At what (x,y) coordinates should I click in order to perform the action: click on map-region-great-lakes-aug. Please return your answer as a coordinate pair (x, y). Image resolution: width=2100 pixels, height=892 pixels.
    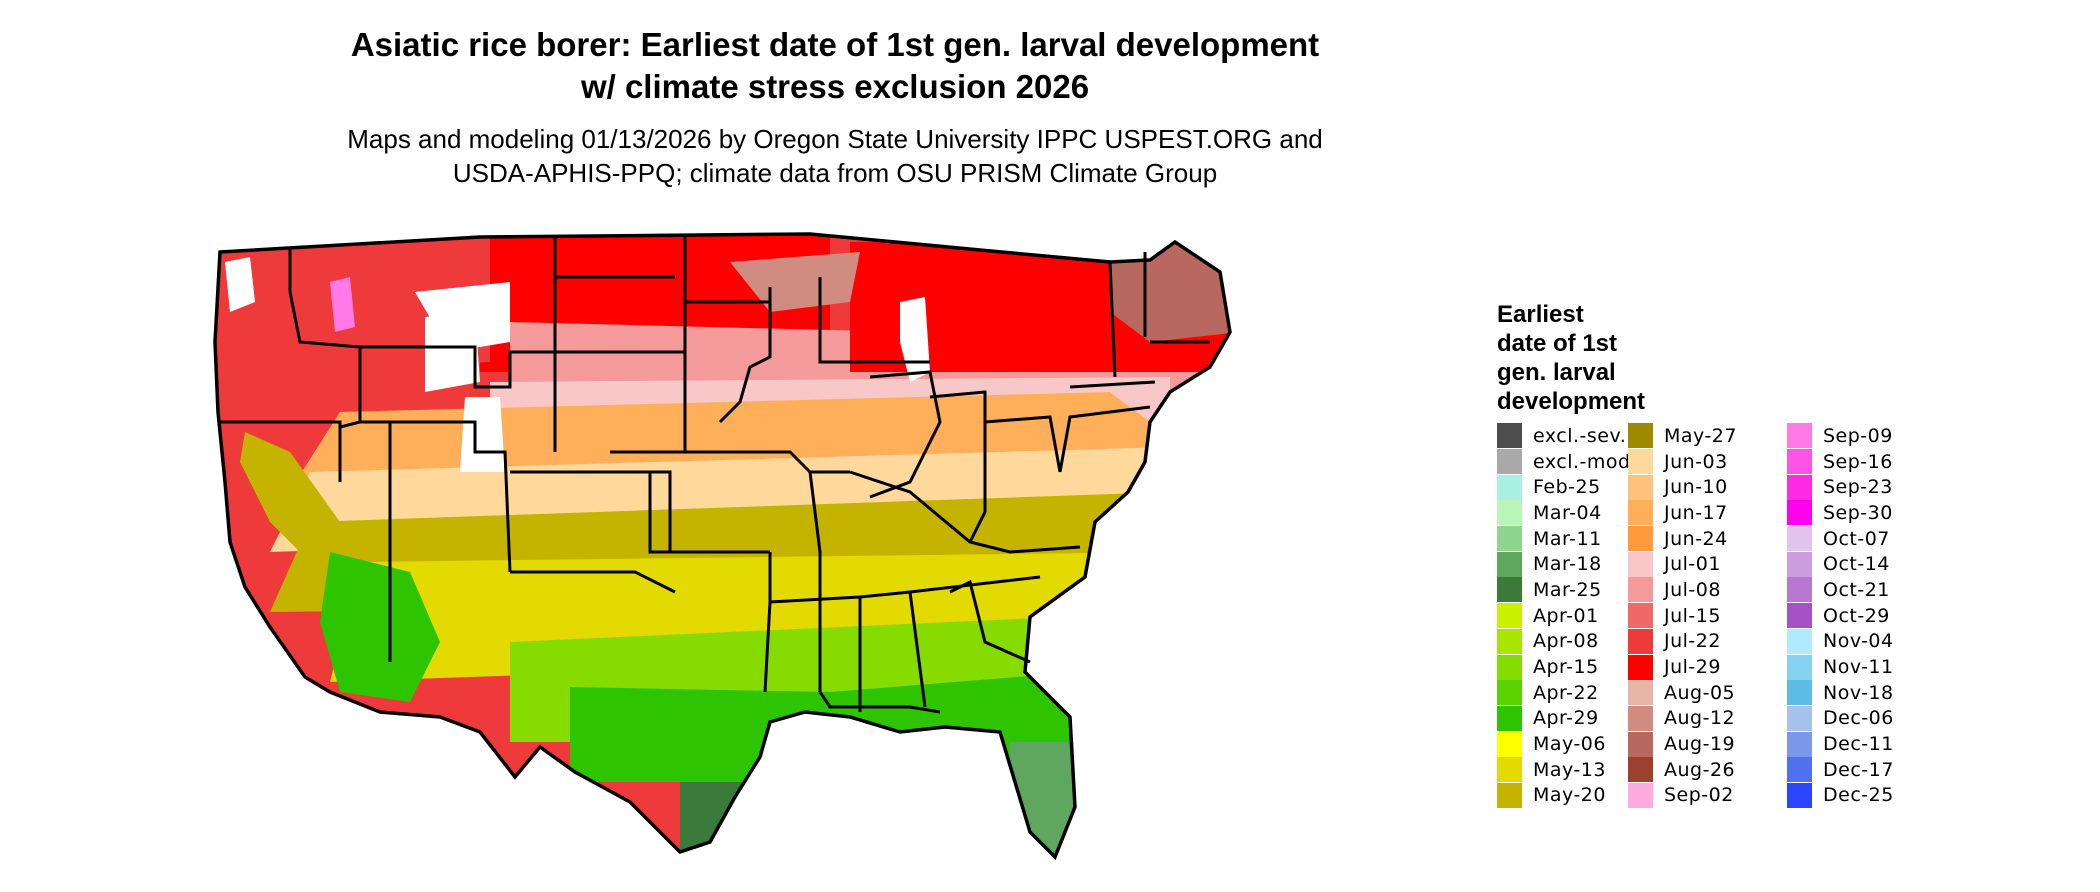
    Looking at the image, I should click on (795, 282).